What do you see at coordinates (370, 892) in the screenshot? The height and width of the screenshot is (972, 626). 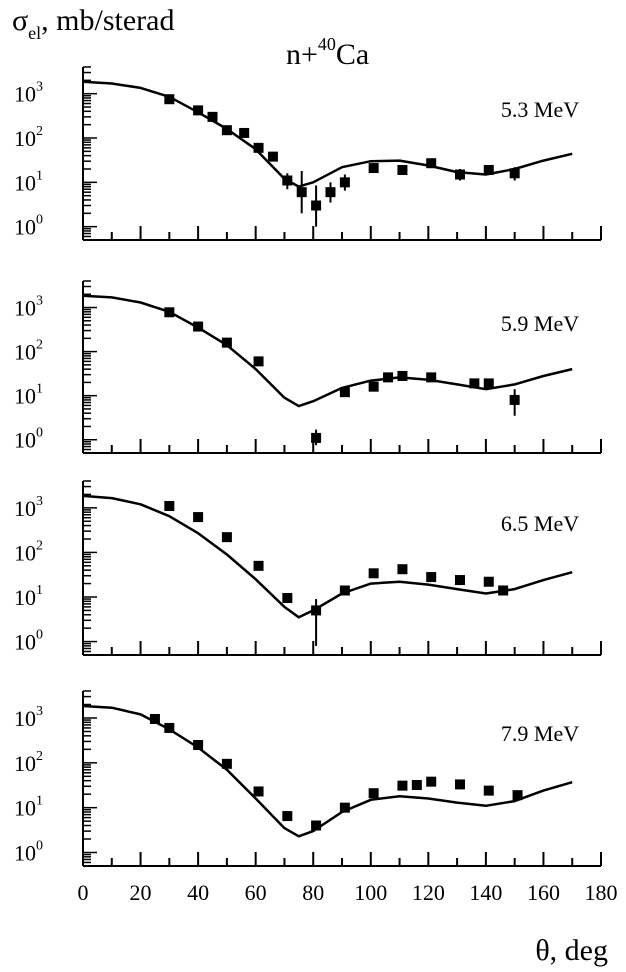 I see `x-tick-label: 100` at bounding box center [370, 892].